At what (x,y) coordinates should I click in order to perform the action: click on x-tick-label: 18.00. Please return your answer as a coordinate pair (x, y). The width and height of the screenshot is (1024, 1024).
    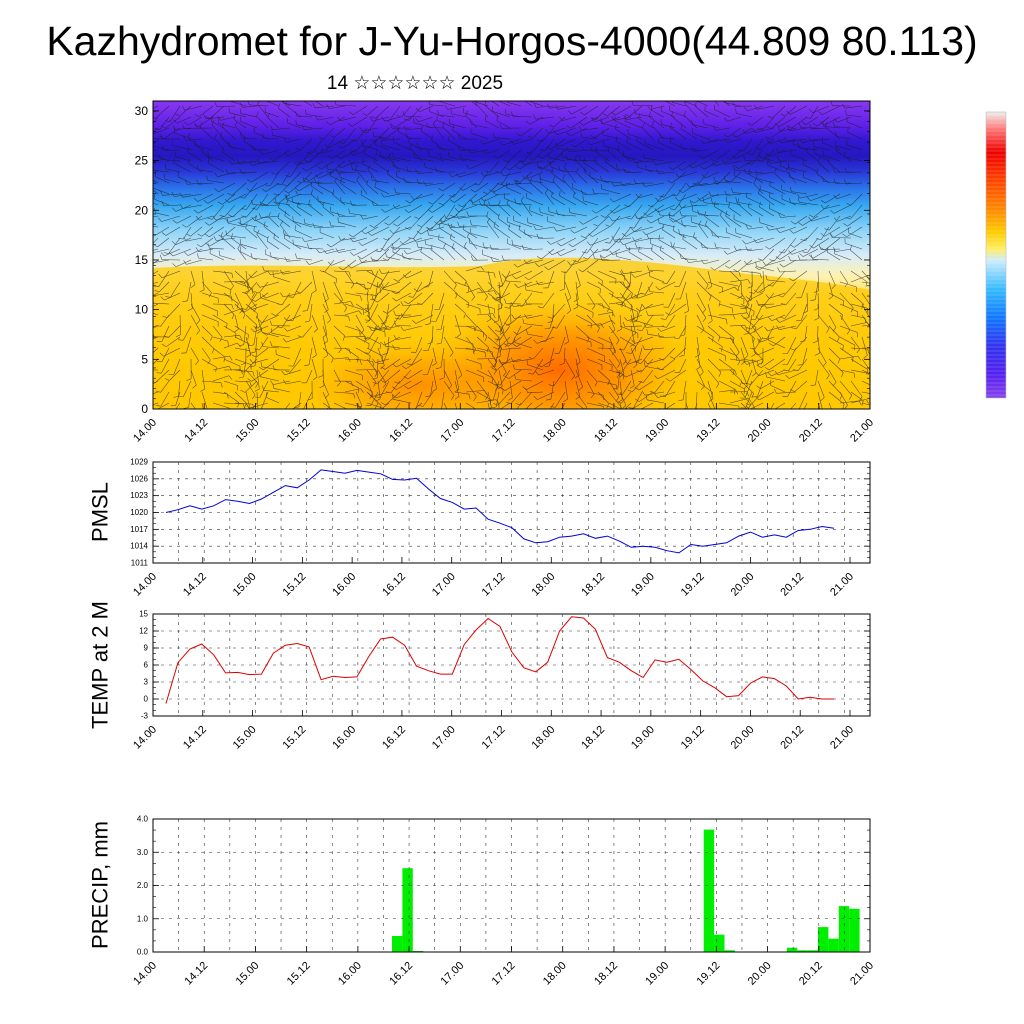
    Looking at the image, I should click on (555, 974).